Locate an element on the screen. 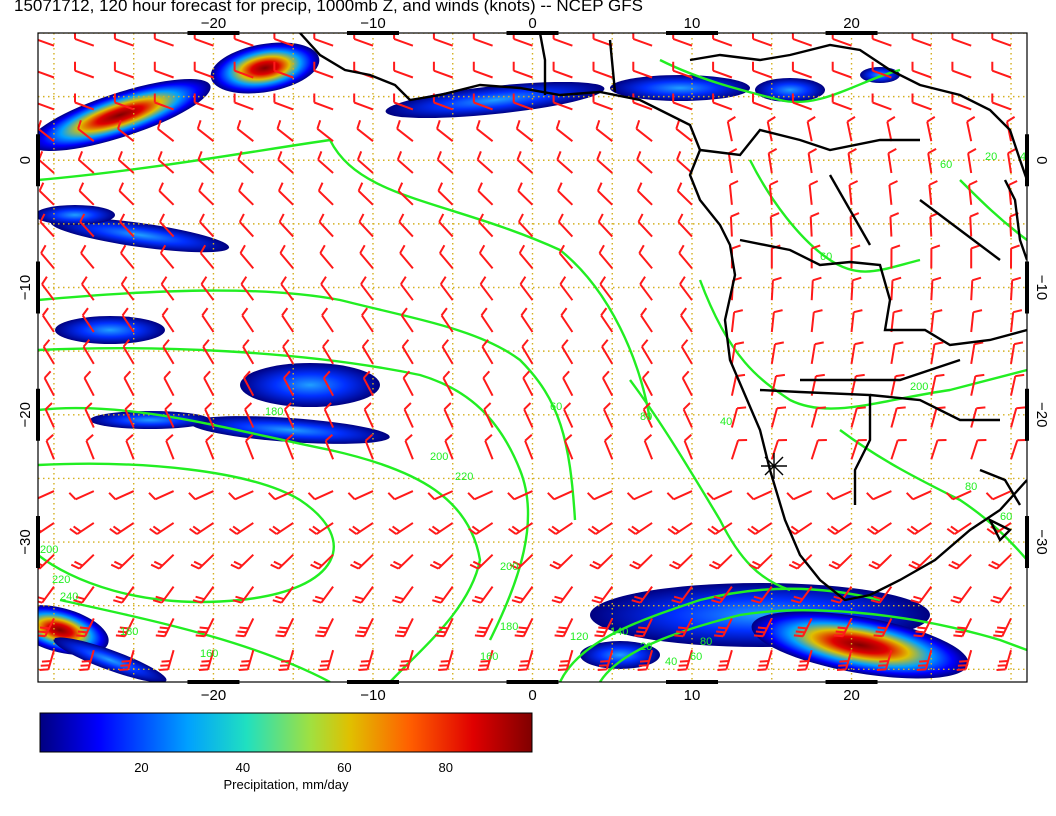  precip-cell is located at coordinates (110, 330).